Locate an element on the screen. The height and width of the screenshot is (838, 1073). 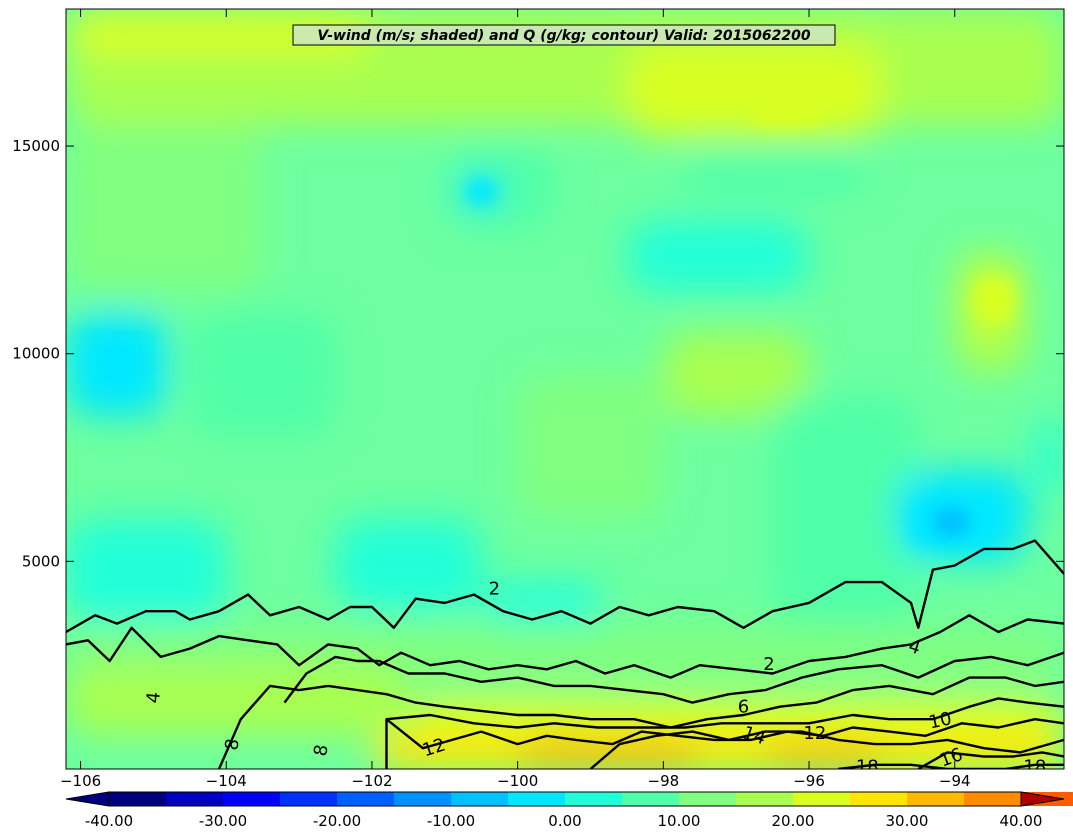
title-background is located at coordinates (564, 35).